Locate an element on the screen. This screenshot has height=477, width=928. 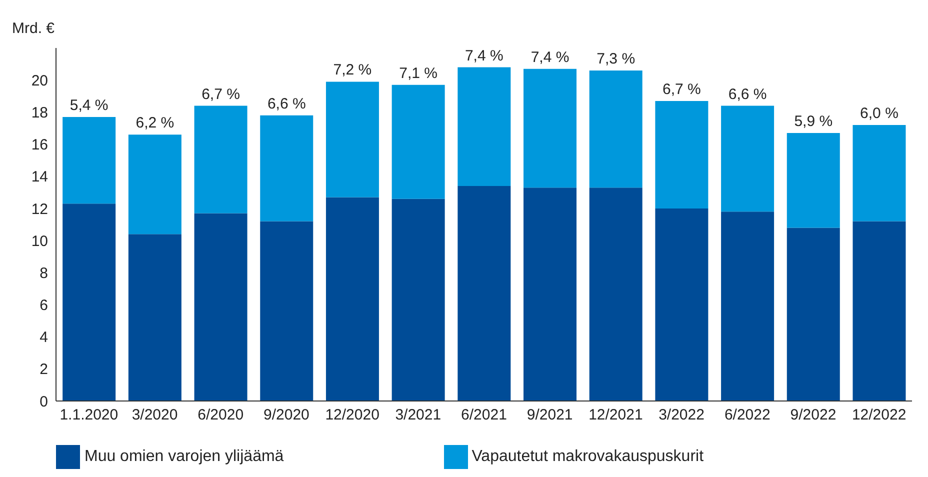
y-tick-label: 18 is located at coordinates (39, 113).